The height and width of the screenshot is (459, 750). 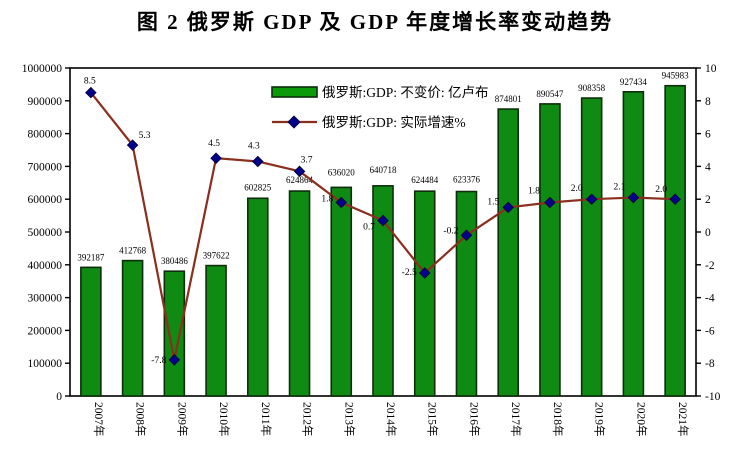 I want to click on left-axis-tick-label: 900000, so click(x=45, y=102).